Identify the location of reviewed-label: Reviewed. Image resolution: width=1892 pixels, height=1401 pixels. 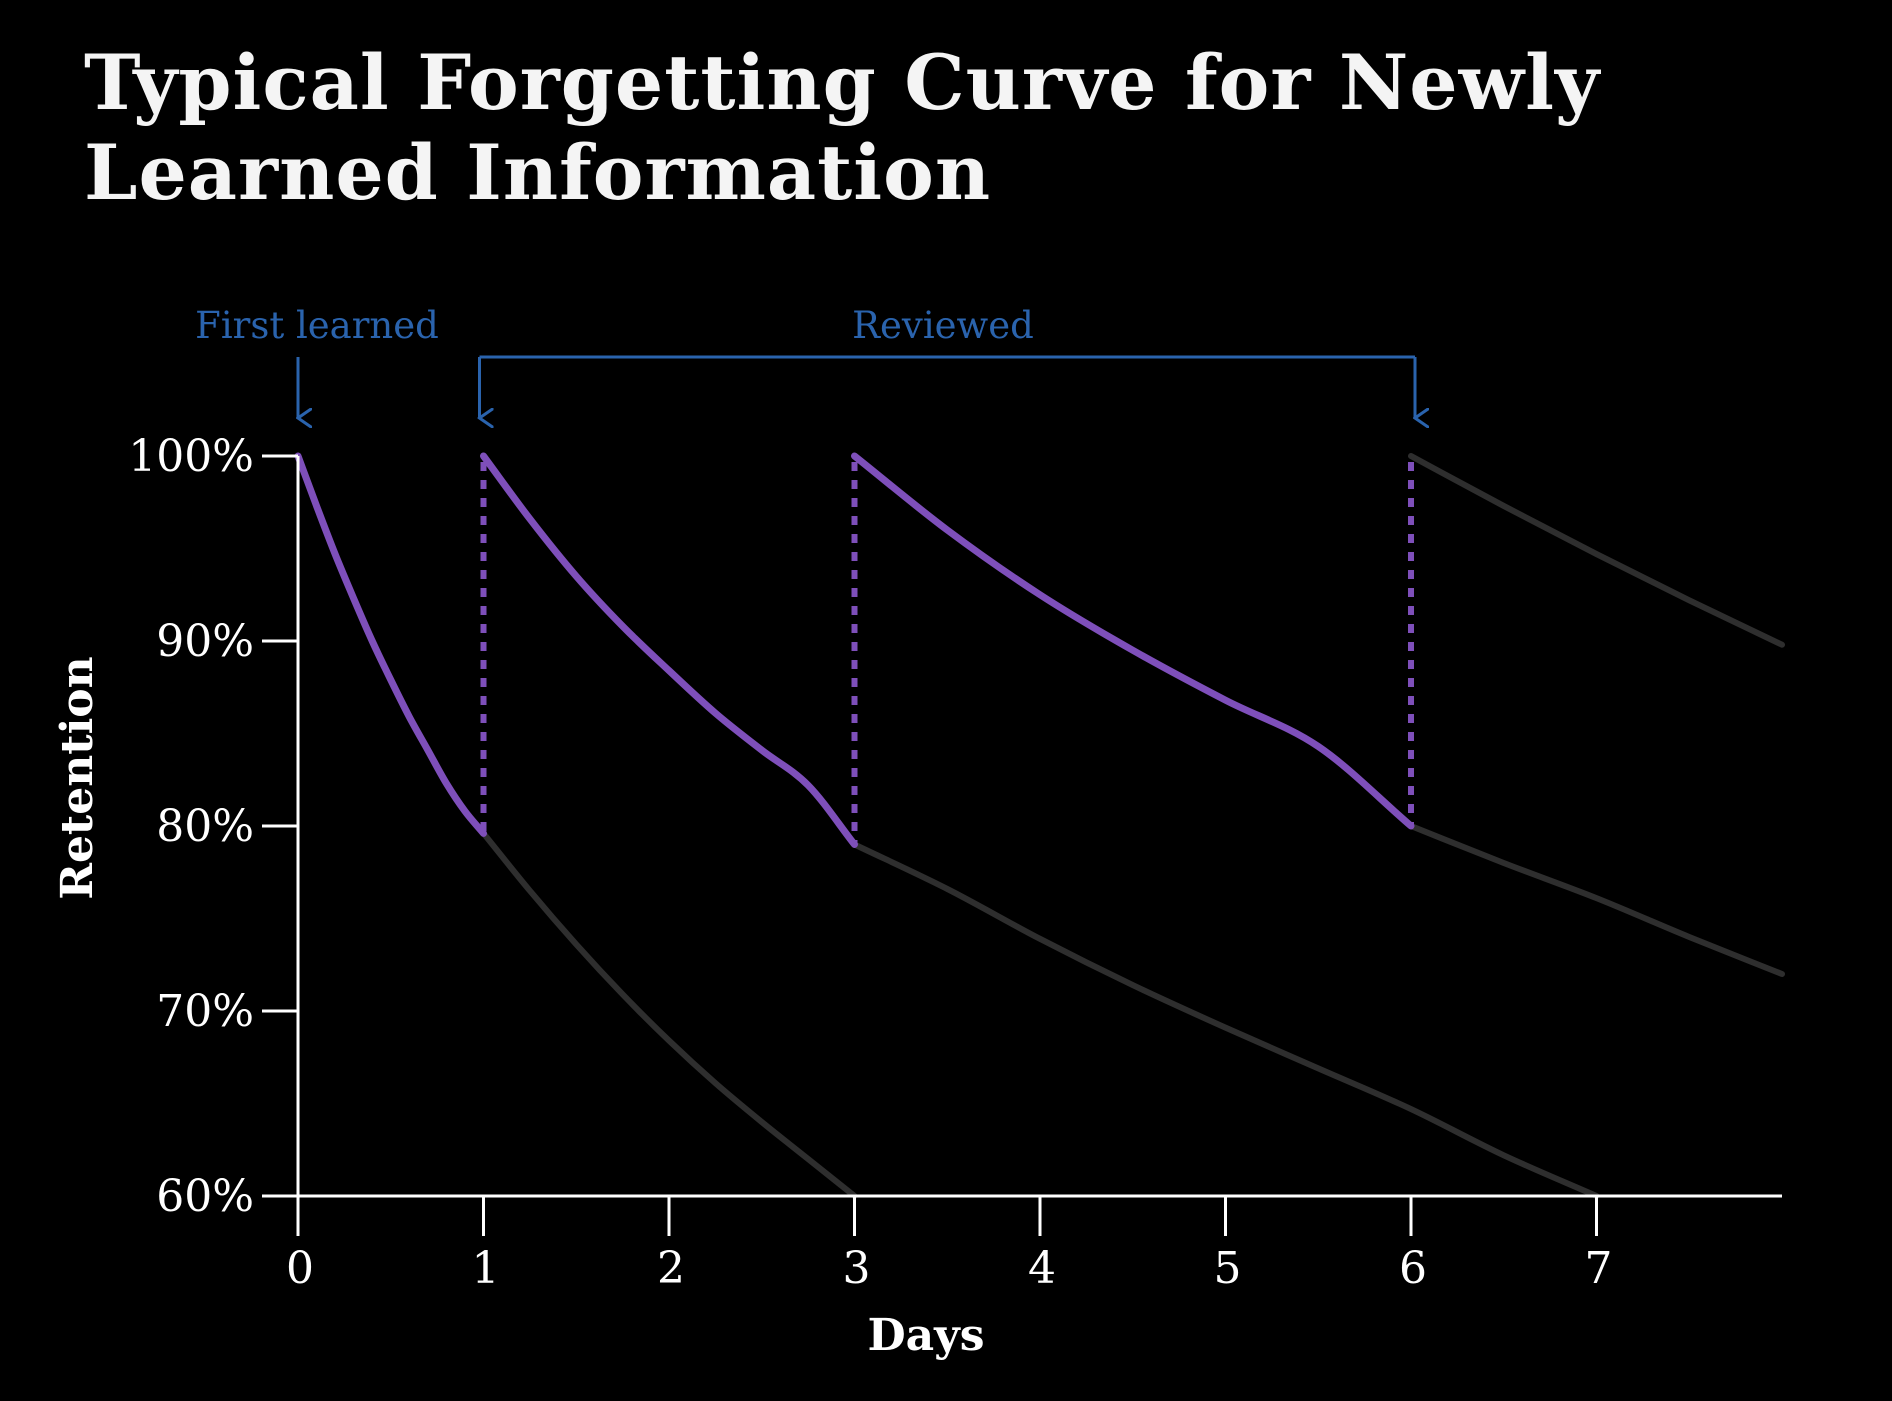
(943, 325).